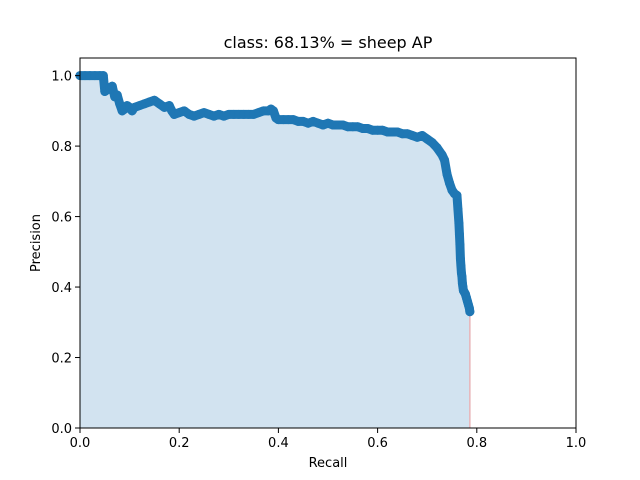 The width and height of the screenshot is (640, 480). Describe the element at coordinates (328, 439) in the screenshot. I see `x-axis: 0.0 0.2 0.4 0.6 0.8 1.0` at that location.